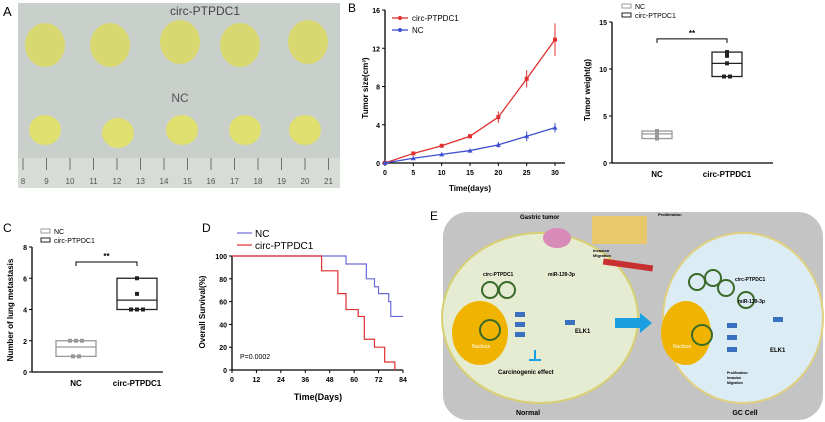  What do you see at coordinates (25, 248) in the screenshot?
I see `y-tick-label: 8` at bounding box center [25, 248].